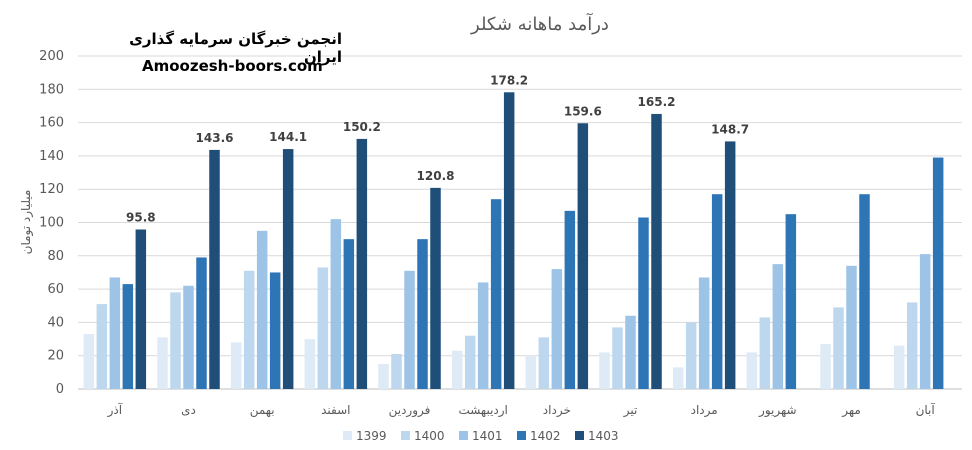  Describe the element at coordinates (188, 410) in the screenshot. I see `x-tick-label: دی` at that location.